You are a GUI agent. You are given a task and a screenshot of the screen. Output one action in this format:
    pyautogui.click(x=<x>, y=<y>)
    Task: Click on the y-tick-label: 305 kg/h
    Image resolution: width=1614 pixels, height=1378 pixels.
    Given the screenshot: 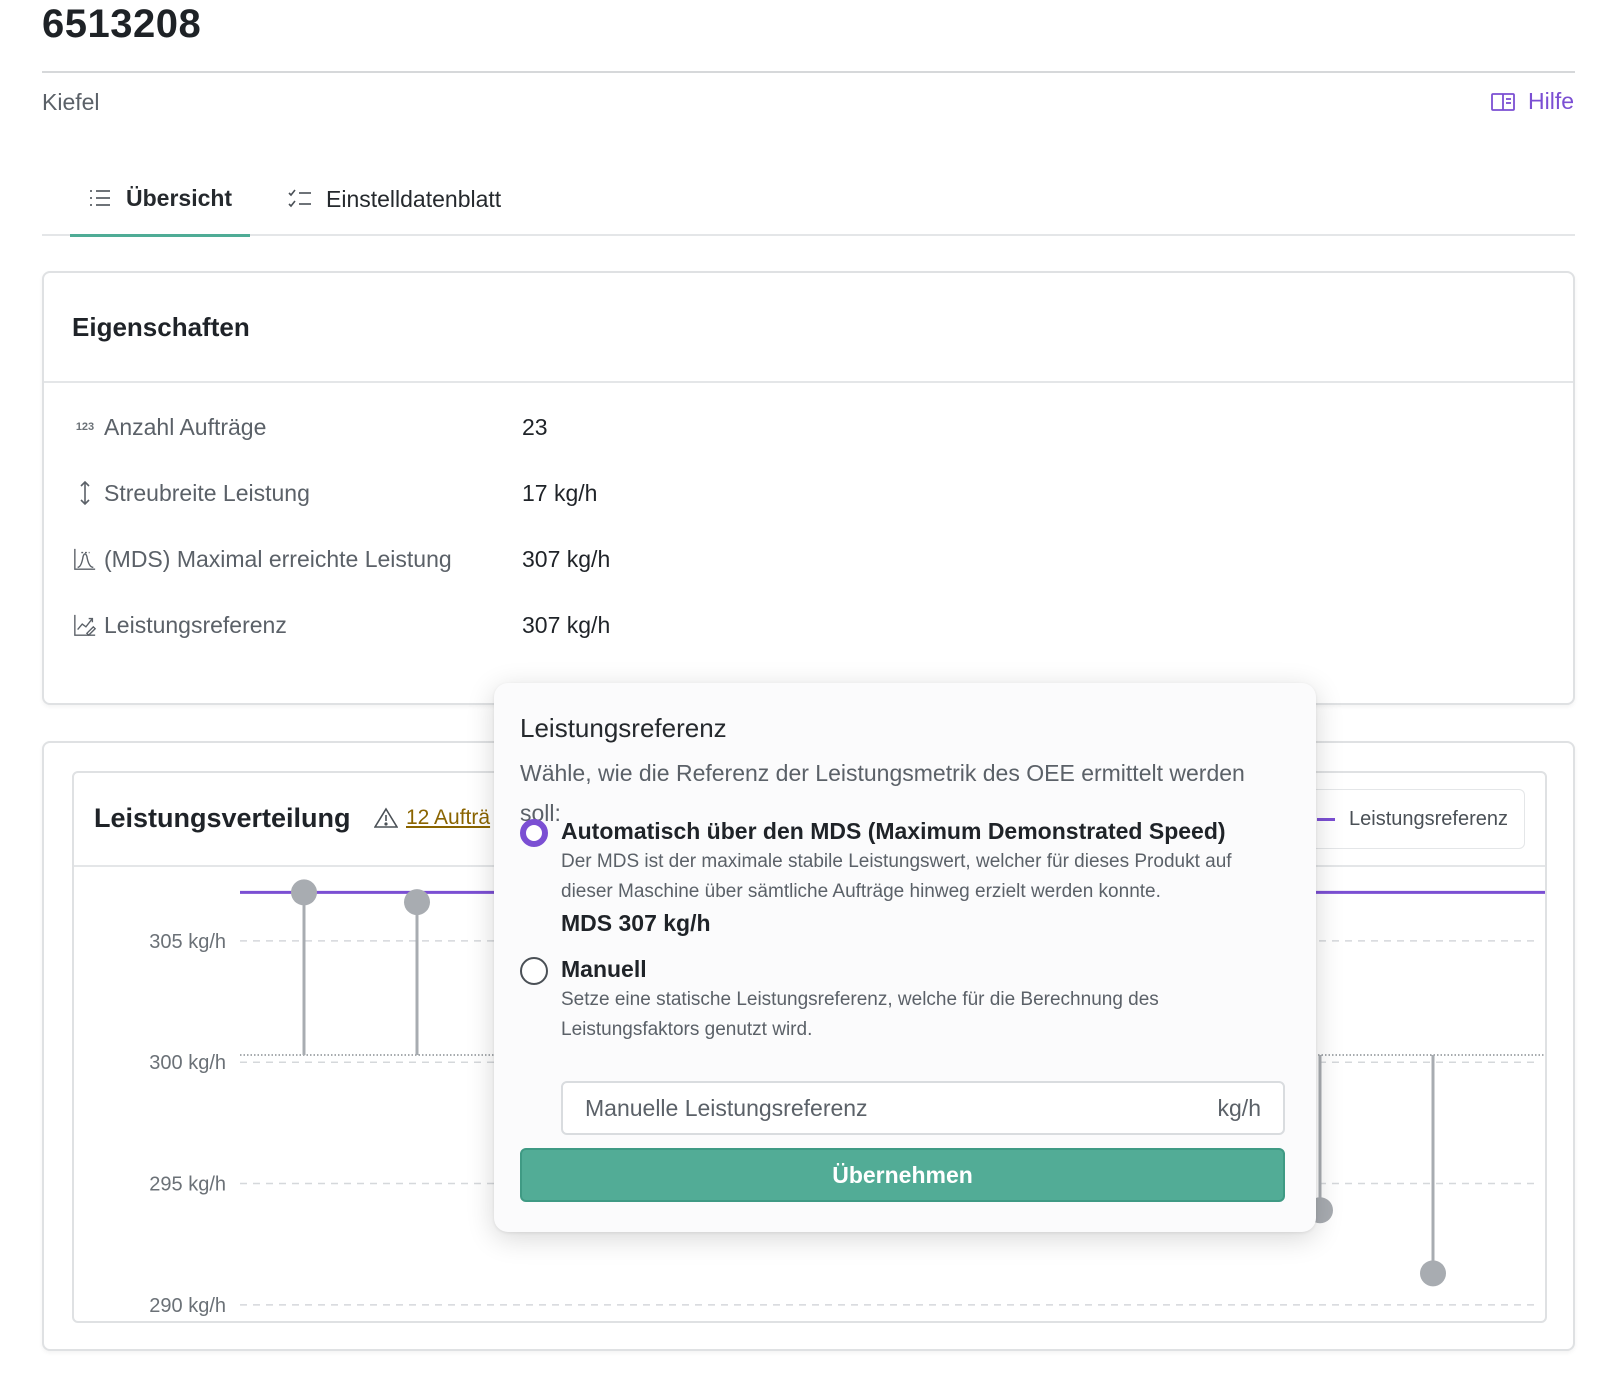 What is the action you would take?
    pyautogui.click(x=187, y=942)
    